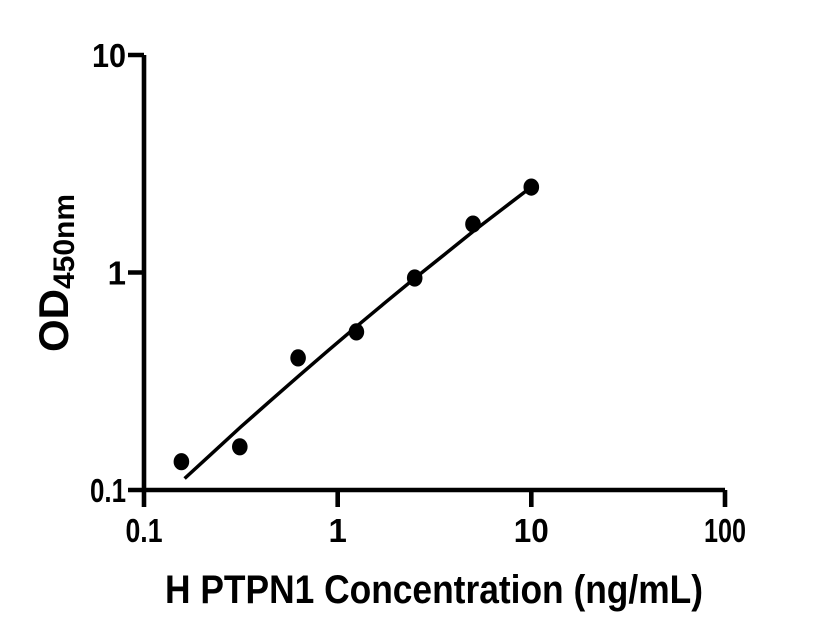 Image resolution: width=816 pixels, height=640 pixels. Describe the element at coordinates (338, 530) in the screenshot. I see `x-tick-label-1: 1` at that location.